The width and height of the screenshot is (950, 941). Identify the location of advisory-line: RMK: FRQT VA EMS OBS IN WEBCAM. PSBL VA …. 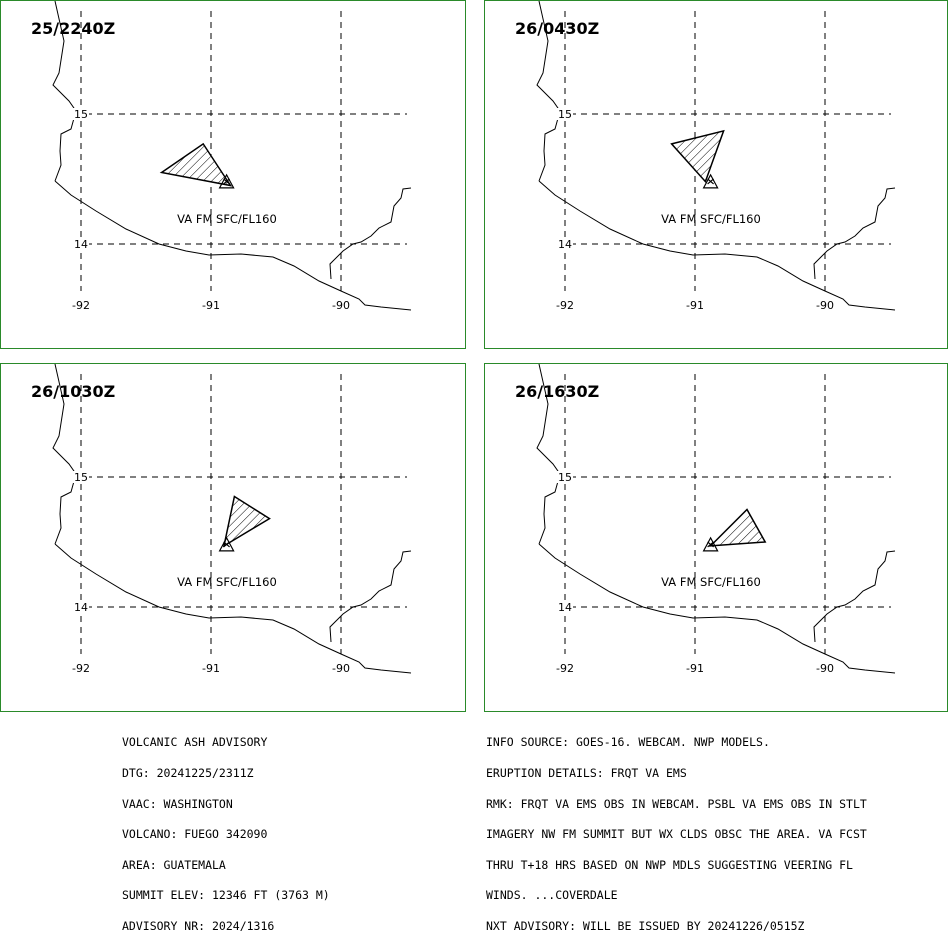
(676, 803).